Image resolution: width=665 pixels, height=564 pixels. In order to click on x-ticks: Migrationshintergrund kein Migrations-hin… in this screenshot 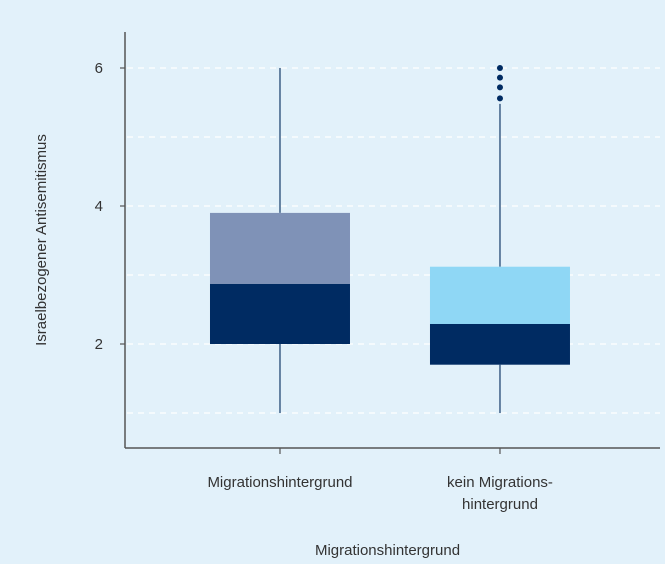, I will do `click(380, 480)`.